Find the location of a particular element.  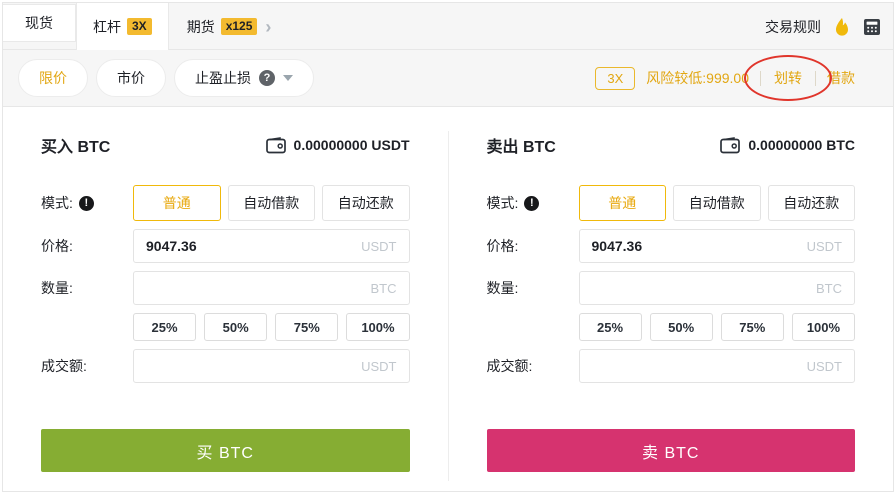

buy-mode-row: 模式: ! 普通 自动借款 自动还款 is located at coordinates (225, 203).